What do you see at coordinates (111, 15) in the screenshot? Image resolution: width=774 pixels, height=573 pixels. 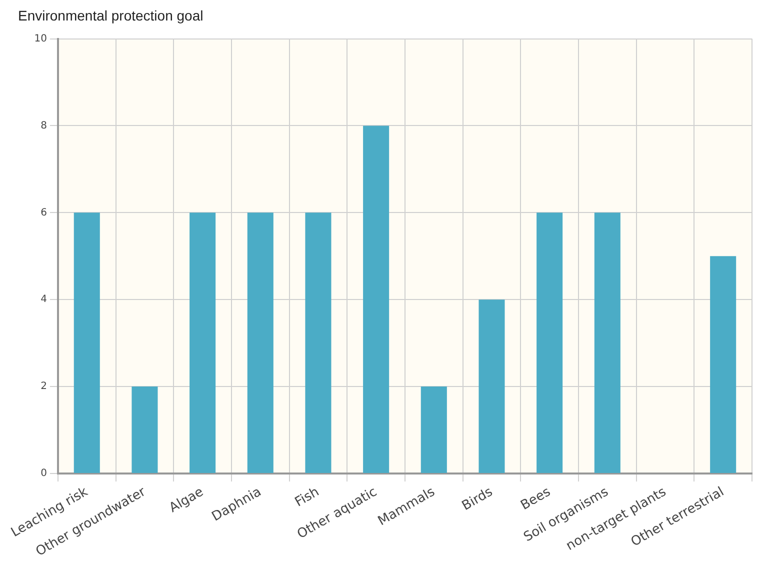 I see `chart-title: Environmental protection goal` at bounding box center [111, 15].